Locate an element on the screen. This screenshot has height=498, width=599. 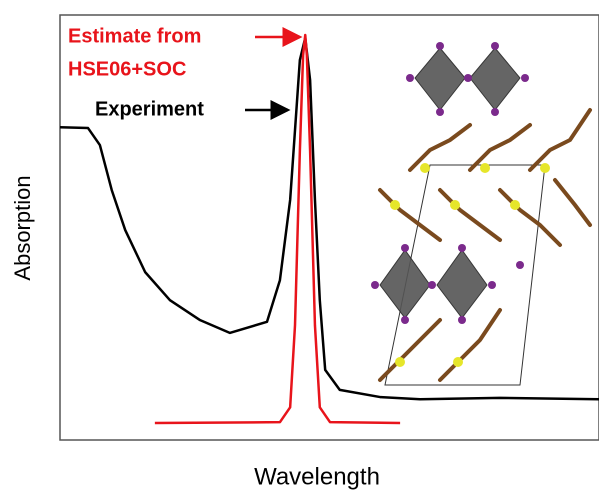
y-axis-label: Absorption is located at coordinates (22, 227).